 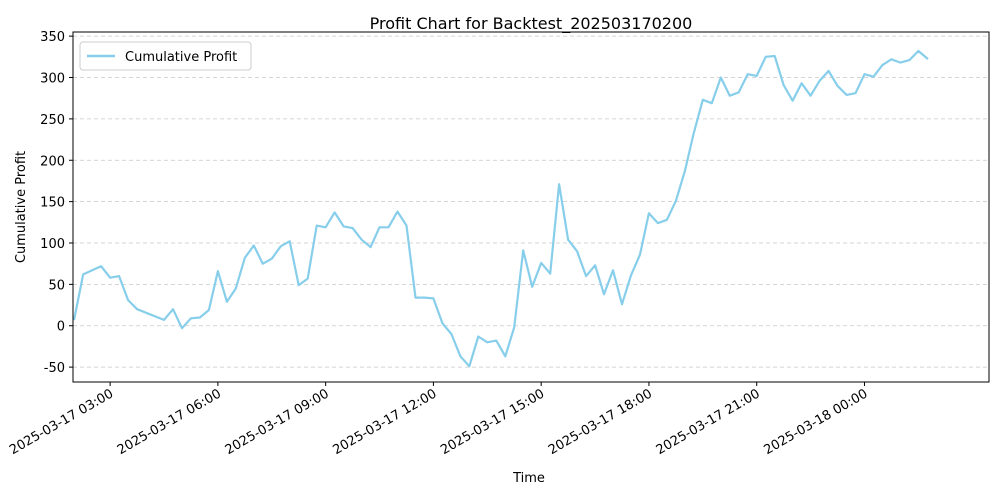 I want to click on legend-box, so click(x=165, y=56).